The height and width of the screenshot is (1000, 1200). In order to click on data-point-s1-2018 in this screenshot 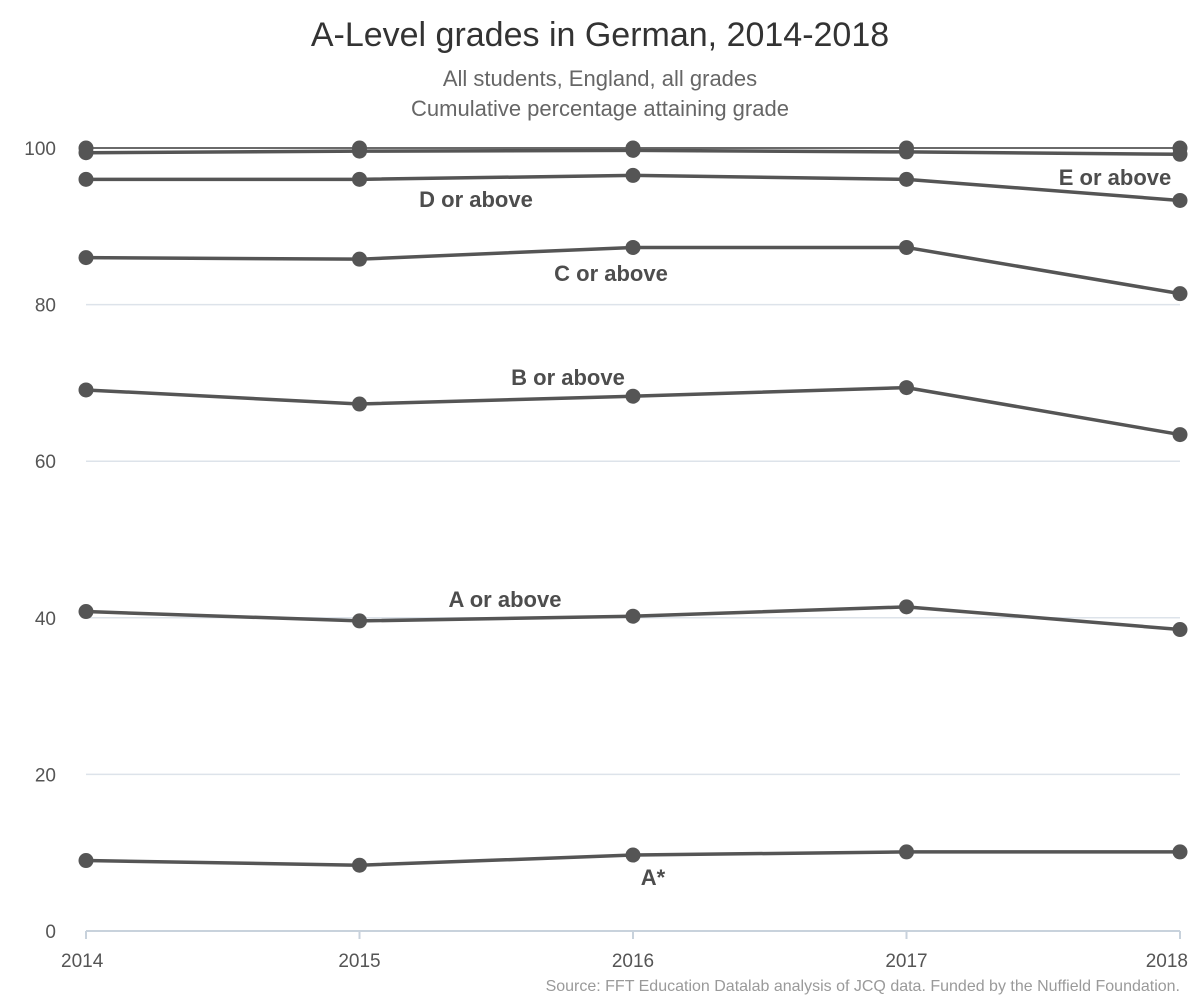, I will do `click(1180, 154)`.